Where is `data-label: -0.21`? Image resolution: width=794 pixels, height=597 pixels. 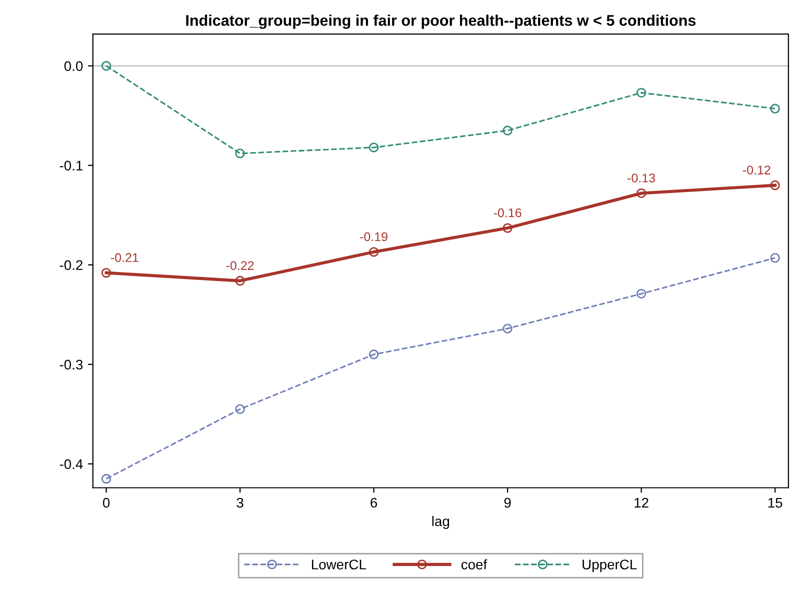 data-label: -0.21 is located at coordinates (124, 257).